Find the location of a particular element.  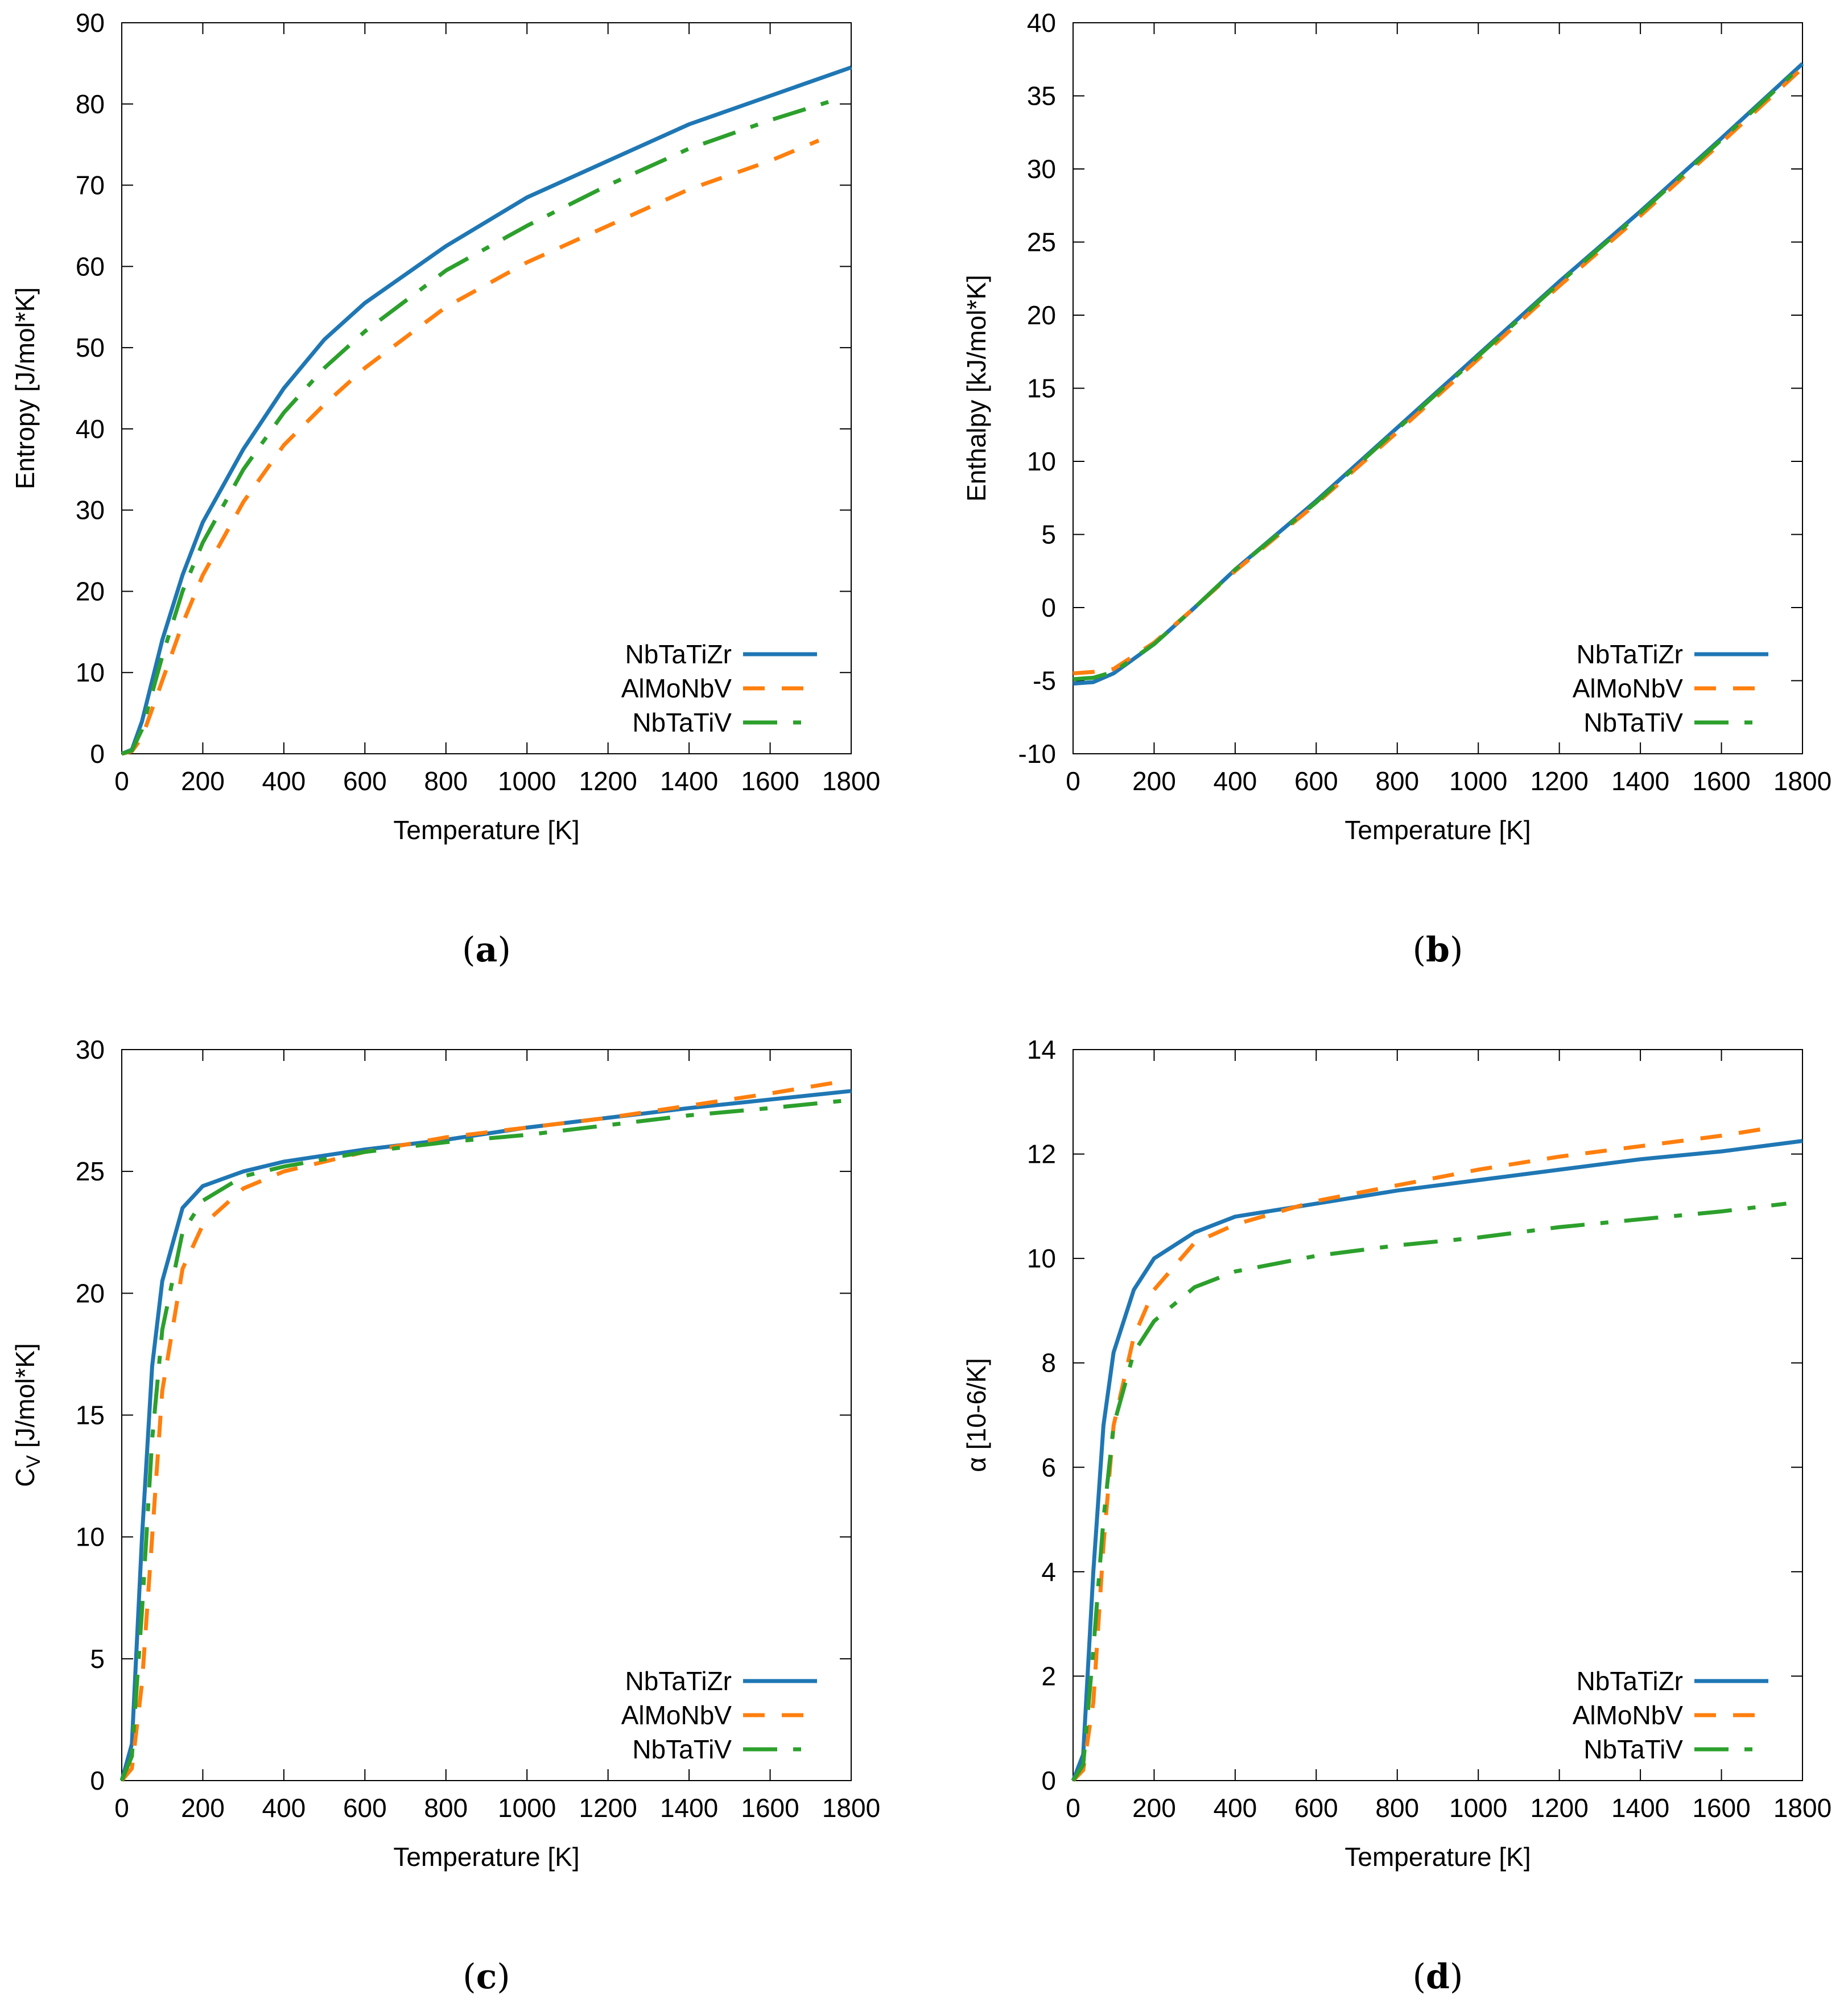

y-tick-label: -5 is located at coordinates (1044, 681).